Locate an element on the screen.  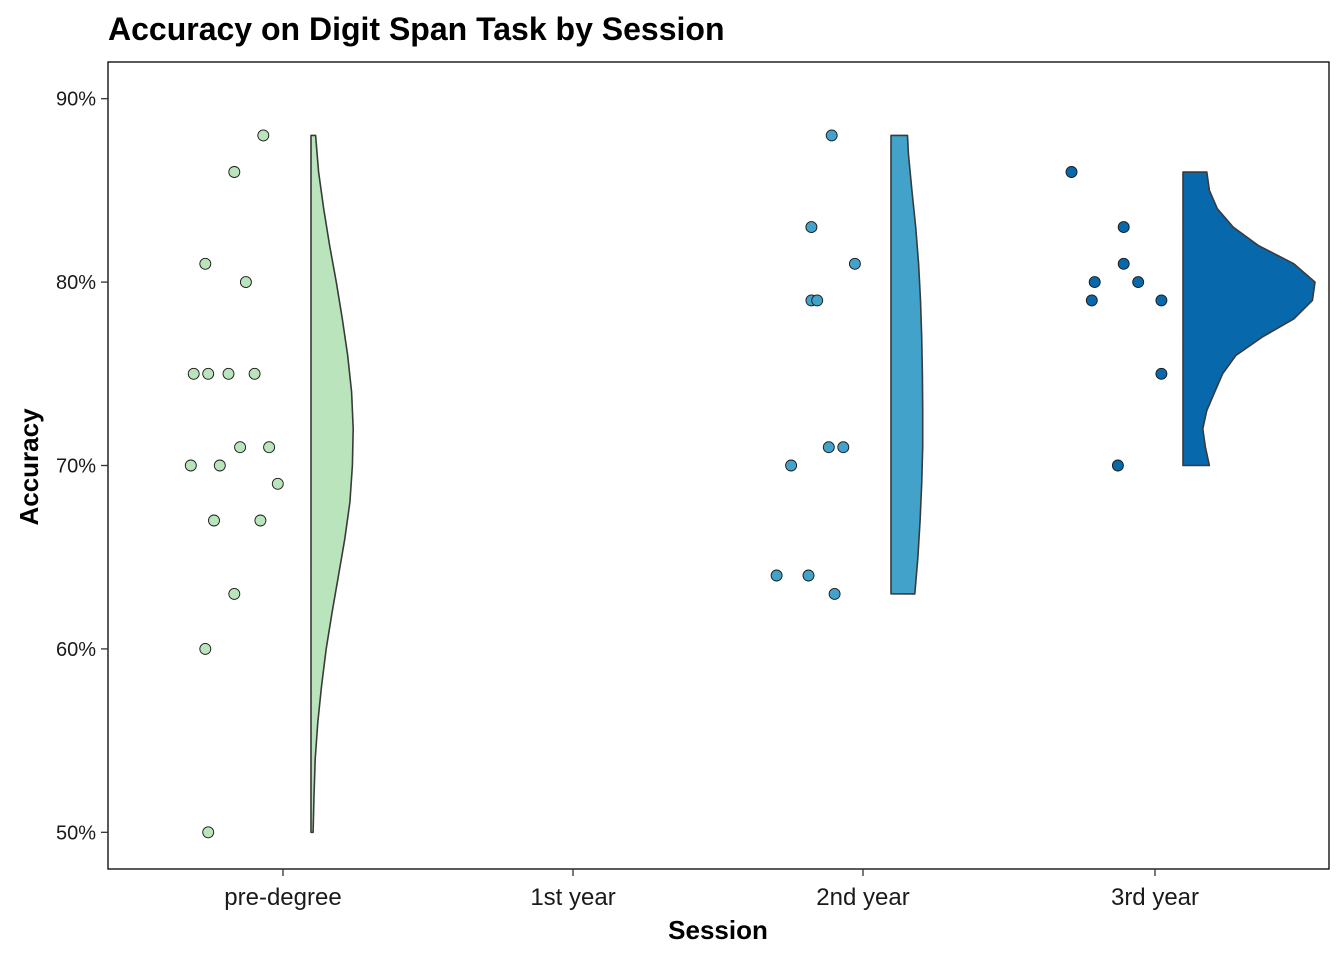
y-tick-label: 90% is located at coordinates (76, 100).